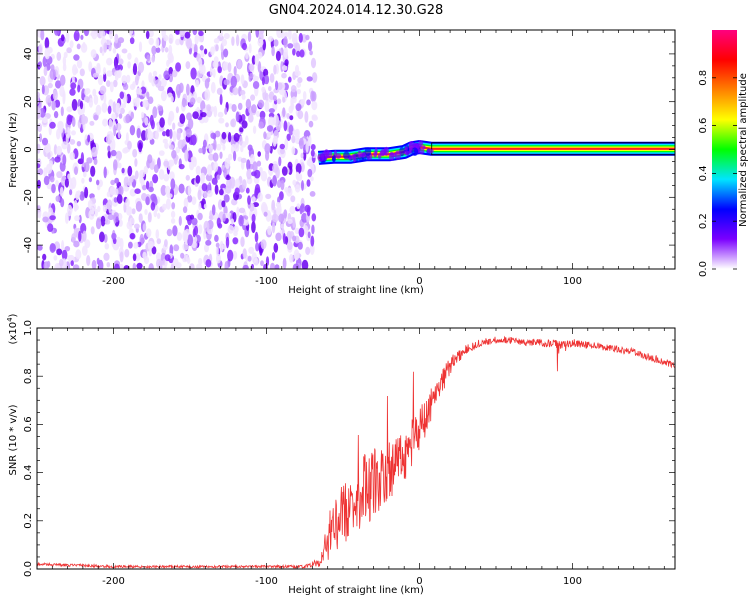 The height and width of the screenshot is (600, 750). What do you see at coordinates (13, 315) in the screenshot?
I see `snr-y-scale-suffix: )` at bounding box center [13, 315].